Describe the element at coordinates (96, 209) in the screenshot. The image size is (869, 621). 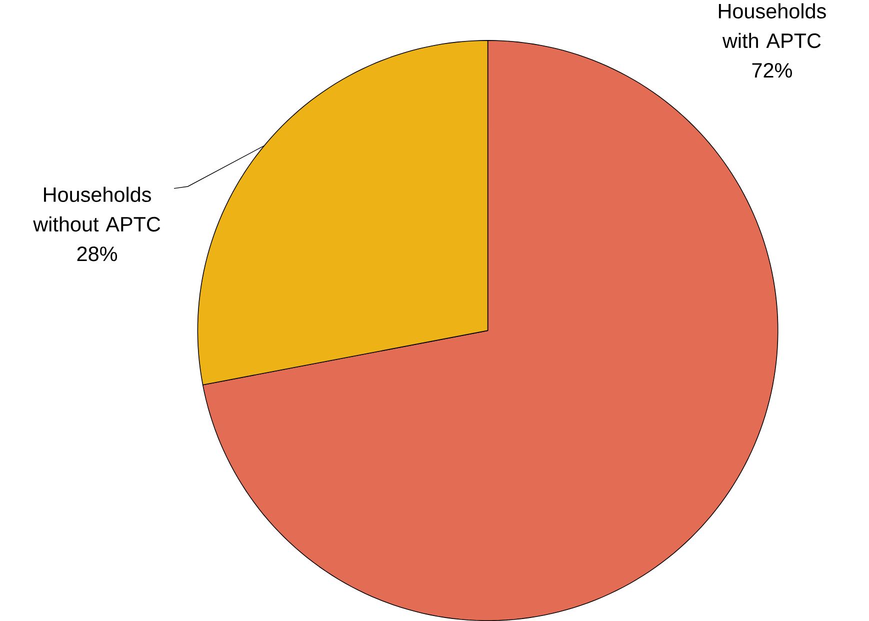
I see `slice-label: Households without APTC` at that location.